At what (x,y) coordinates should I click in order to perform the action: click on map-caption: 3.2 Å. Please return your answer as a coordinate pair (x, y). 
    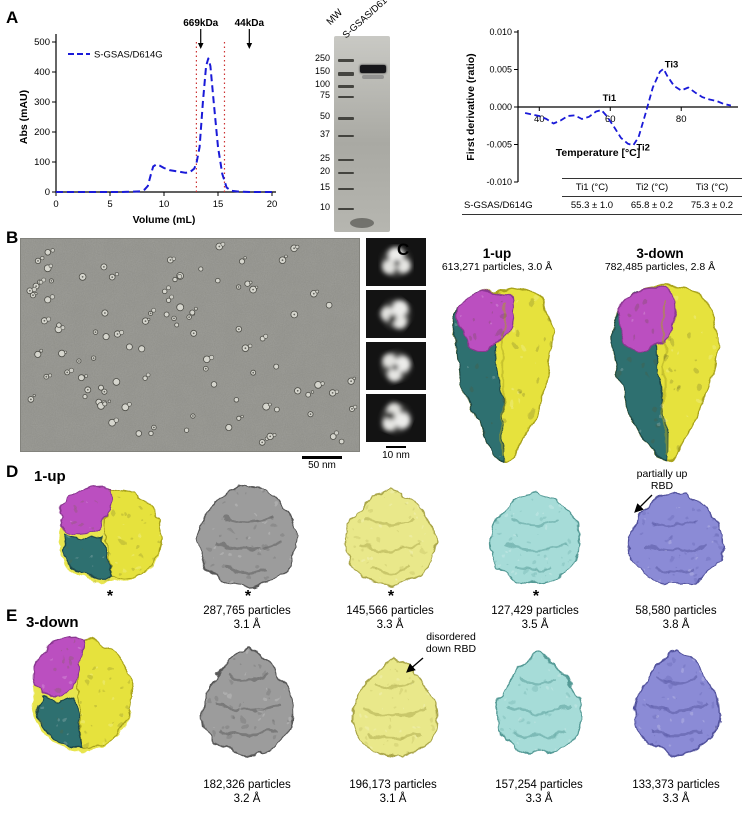
    Looking at the image, I should click on (247, 799).